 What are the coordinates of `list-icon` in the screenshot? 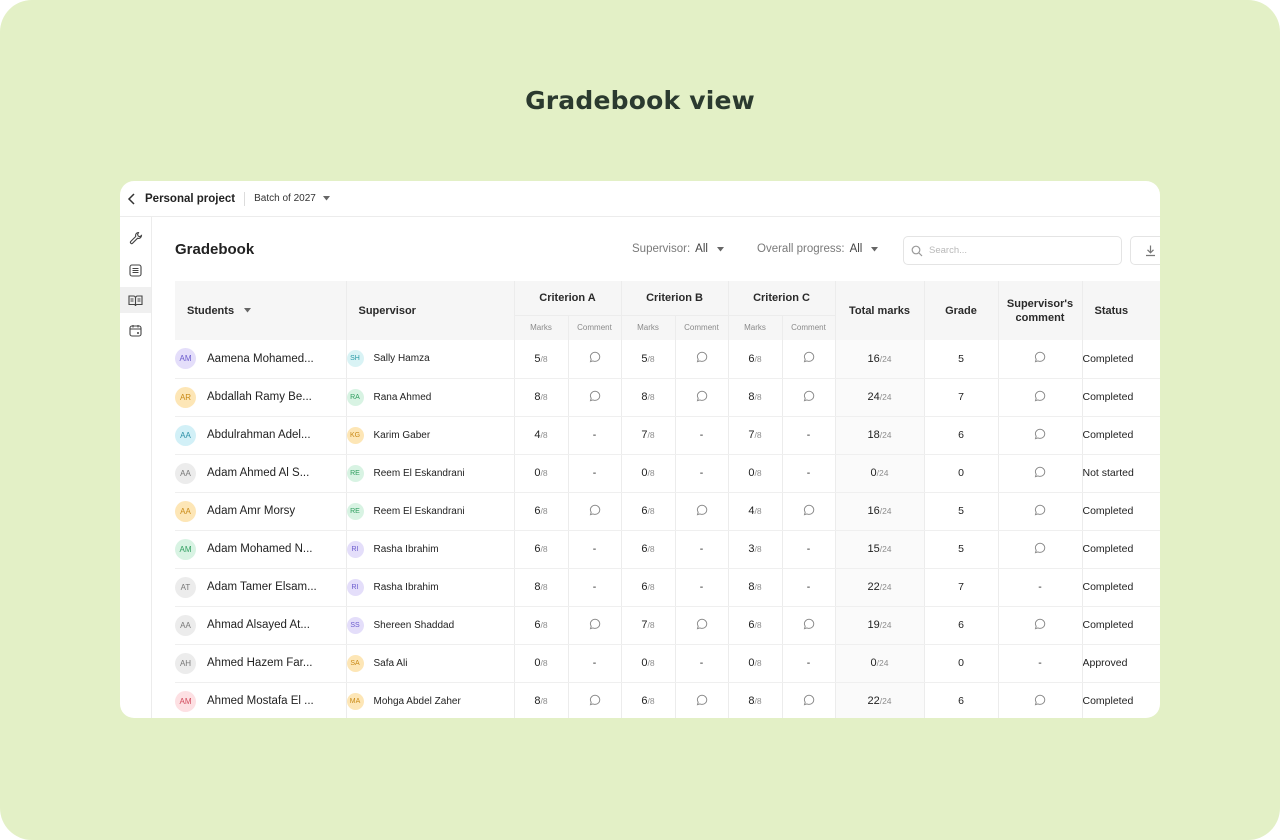 It's located at (135, 270).